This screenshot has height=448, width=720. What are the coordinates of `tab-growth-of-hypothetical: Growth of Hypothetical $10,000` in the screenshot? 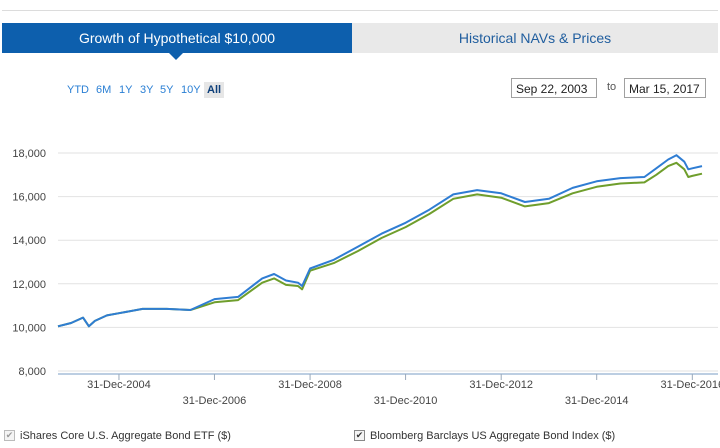 It's located at (177, 38).